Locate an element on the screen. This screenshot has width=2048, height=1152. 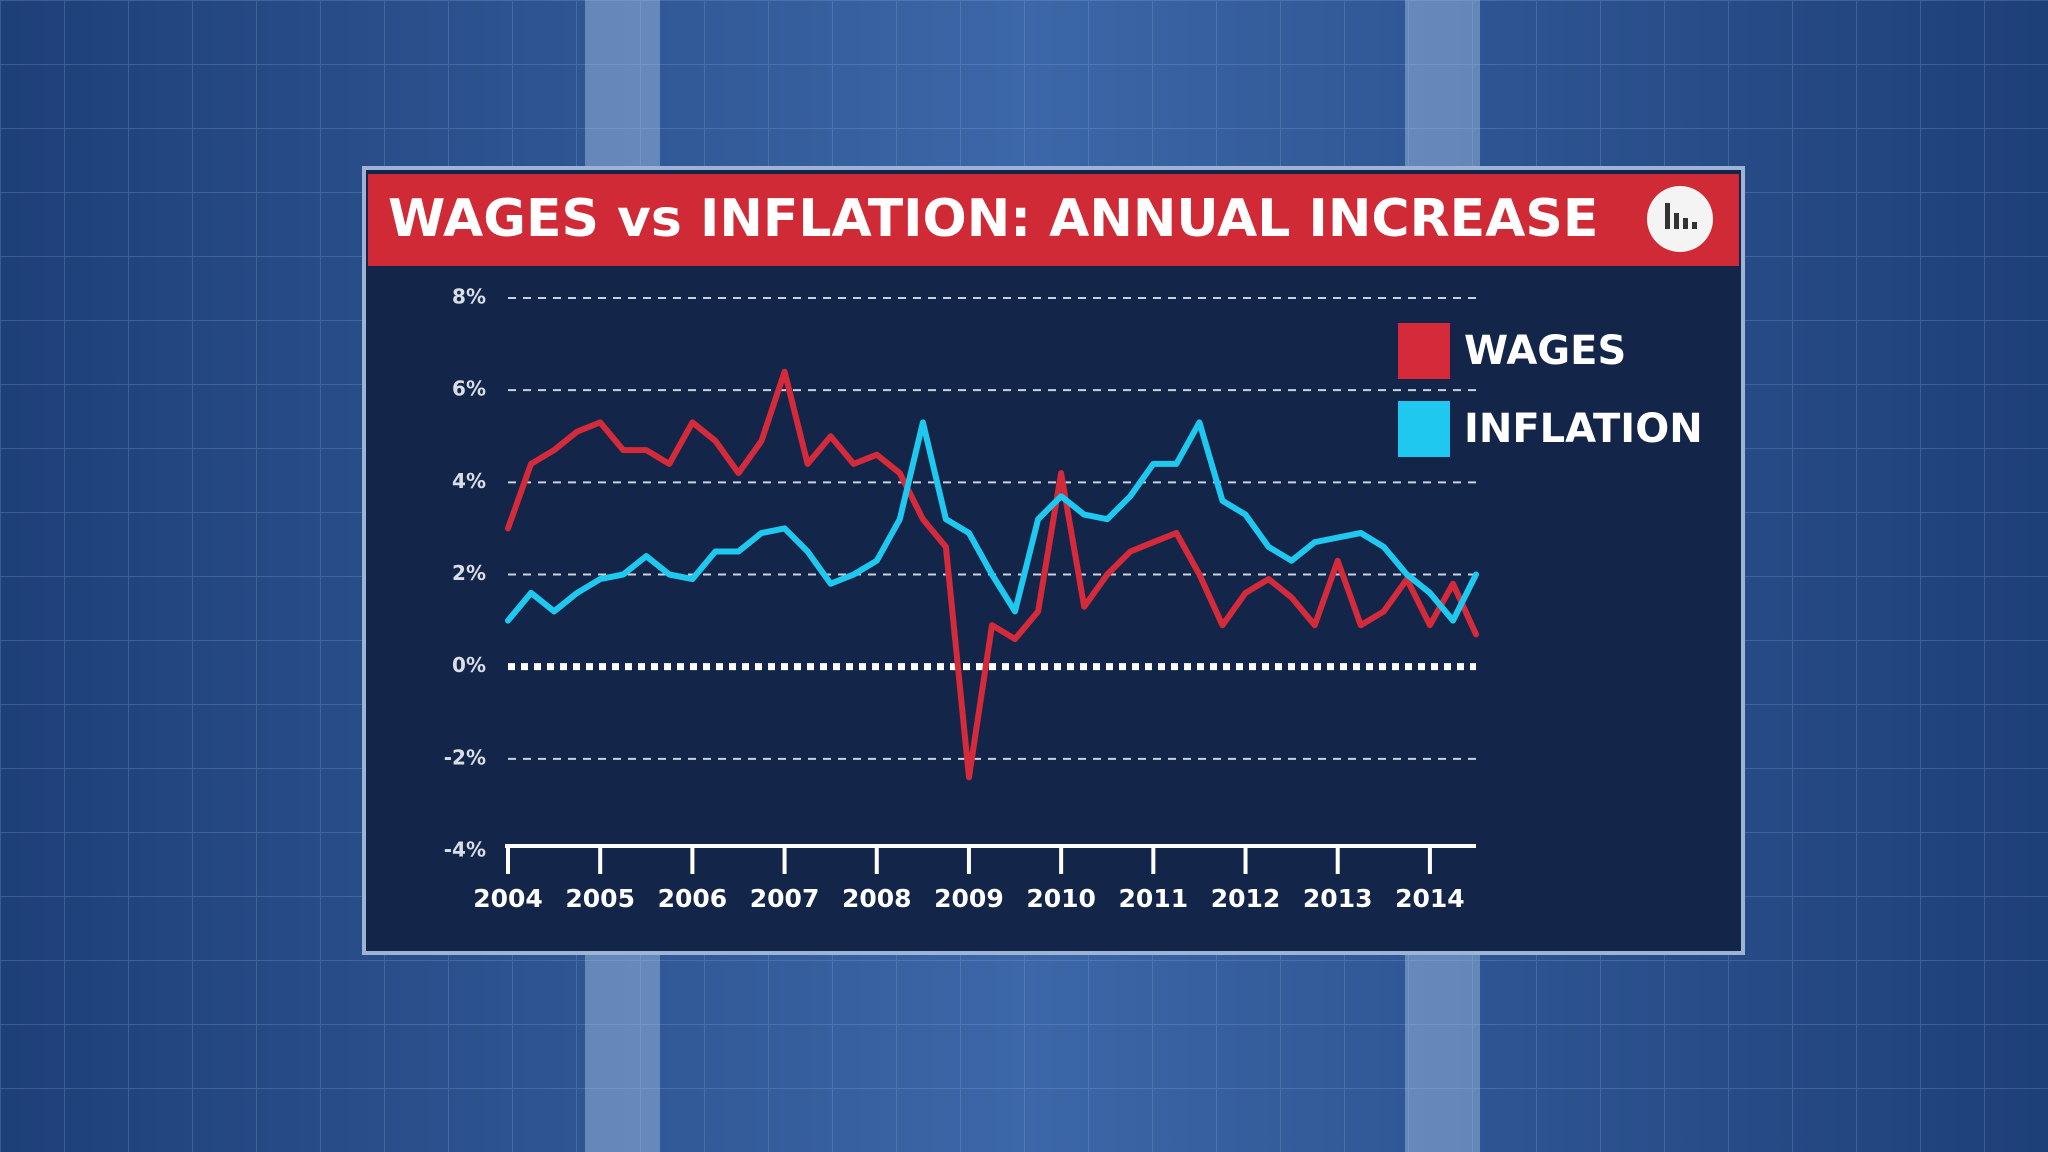
x-tick-label: 2007 is located at coordinates (785, 898).